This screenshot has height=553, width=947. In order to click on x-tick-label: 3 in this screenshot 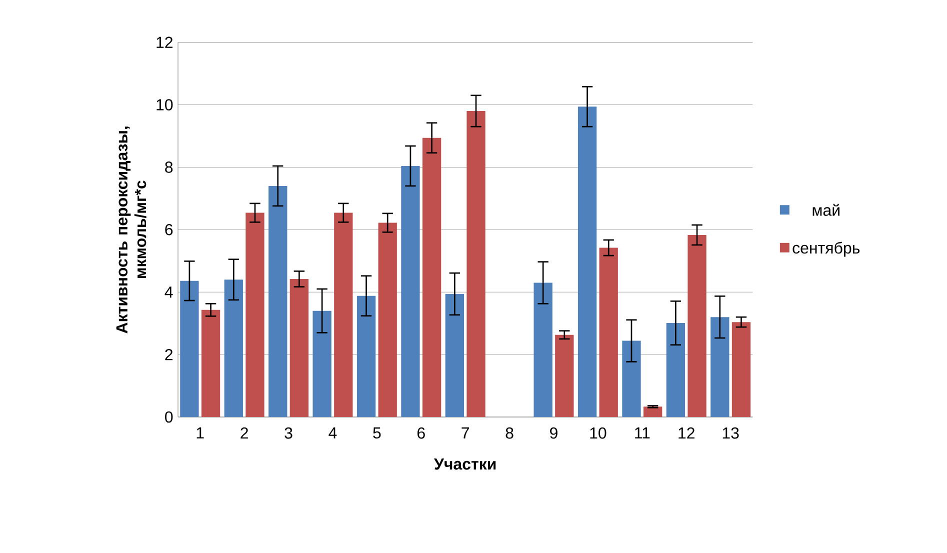, I will do `click(288, 433)`.